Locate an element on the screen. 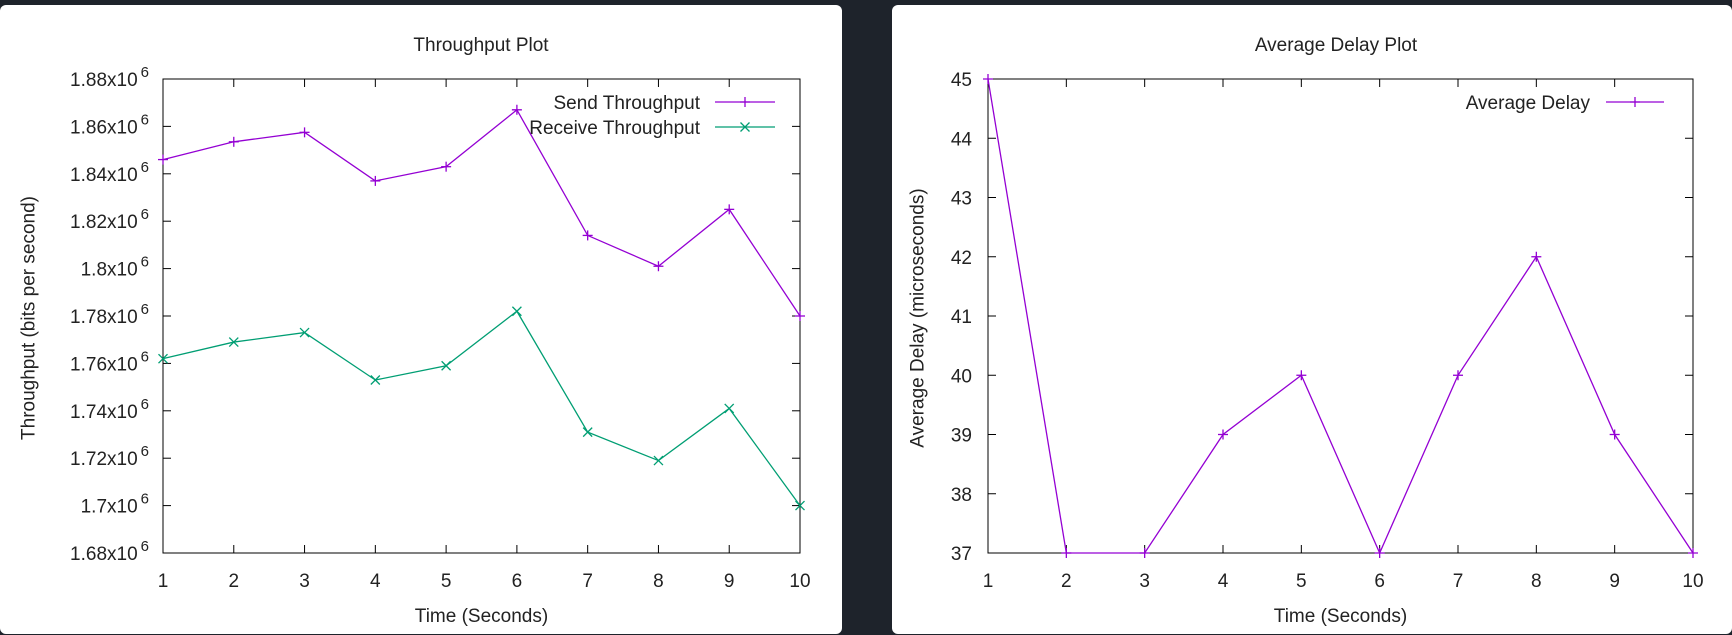  chart-title: Throughput Plot is located at coordinates (481, 45).